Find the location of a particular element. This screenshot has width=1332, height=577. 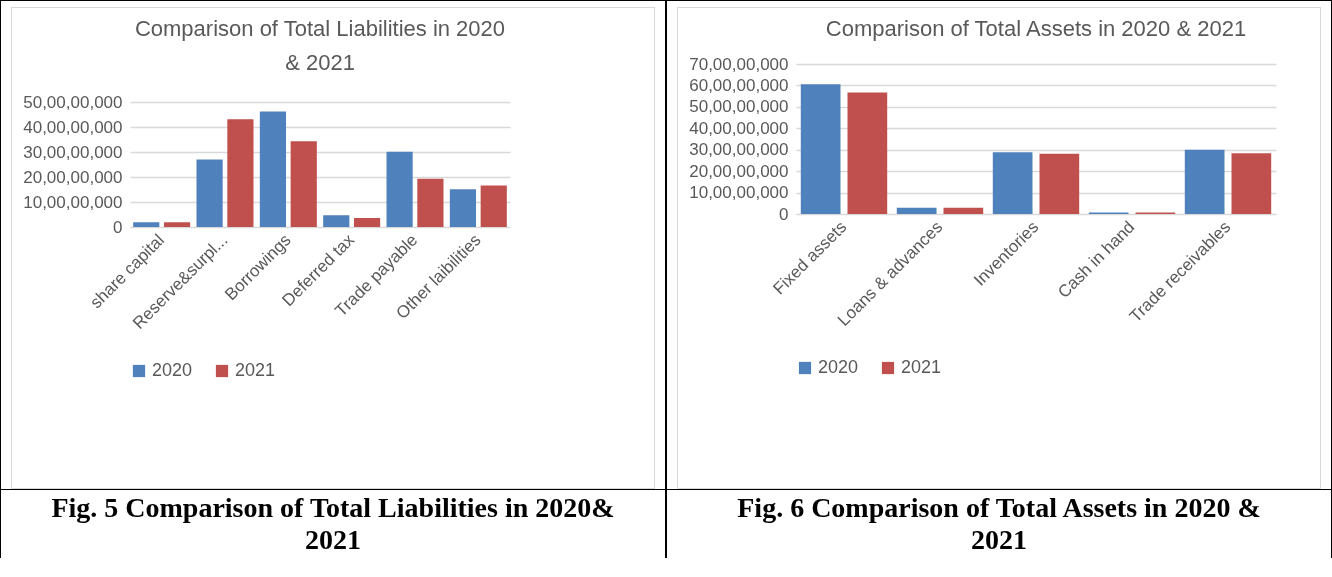

chart-title: Comparison of Total Assets in 2020 & 2021 is located at coordinates (1036, 28).